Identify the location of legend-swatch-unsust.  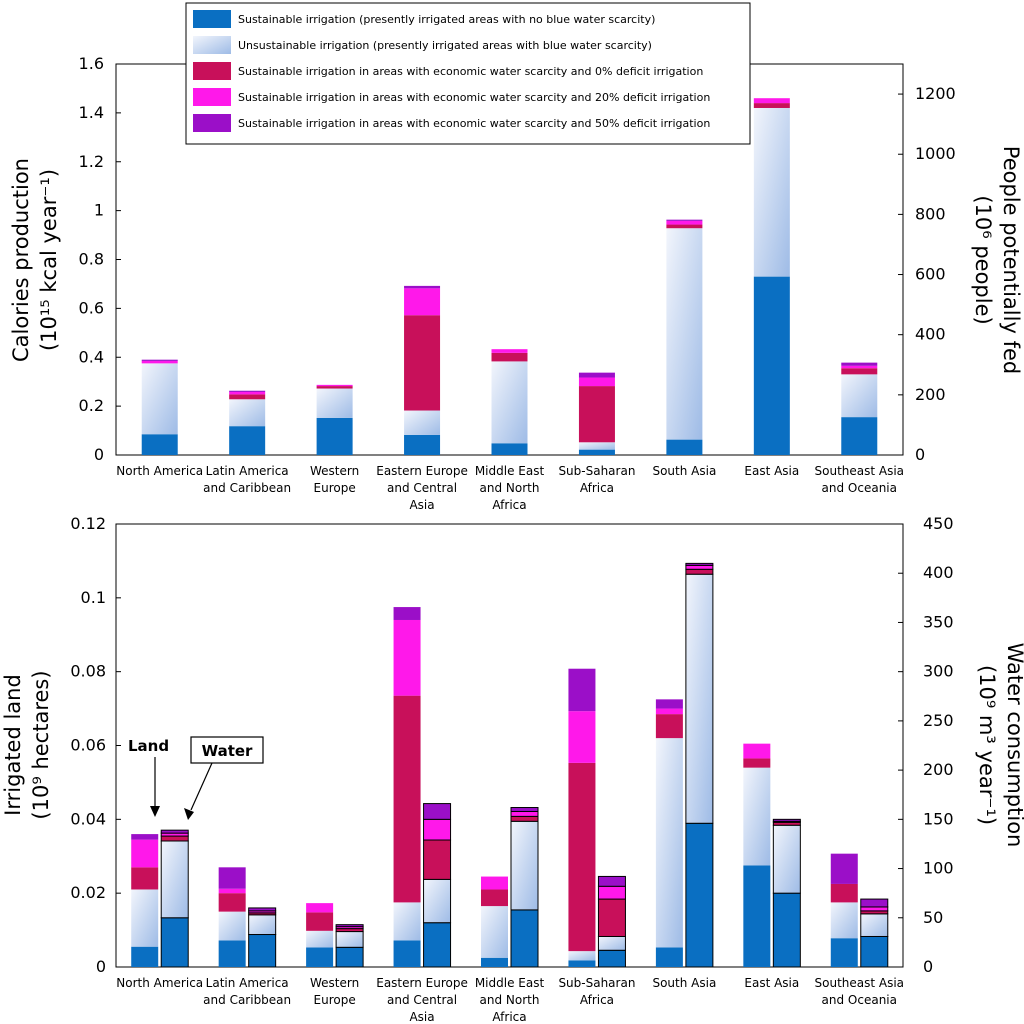
(212, 45).